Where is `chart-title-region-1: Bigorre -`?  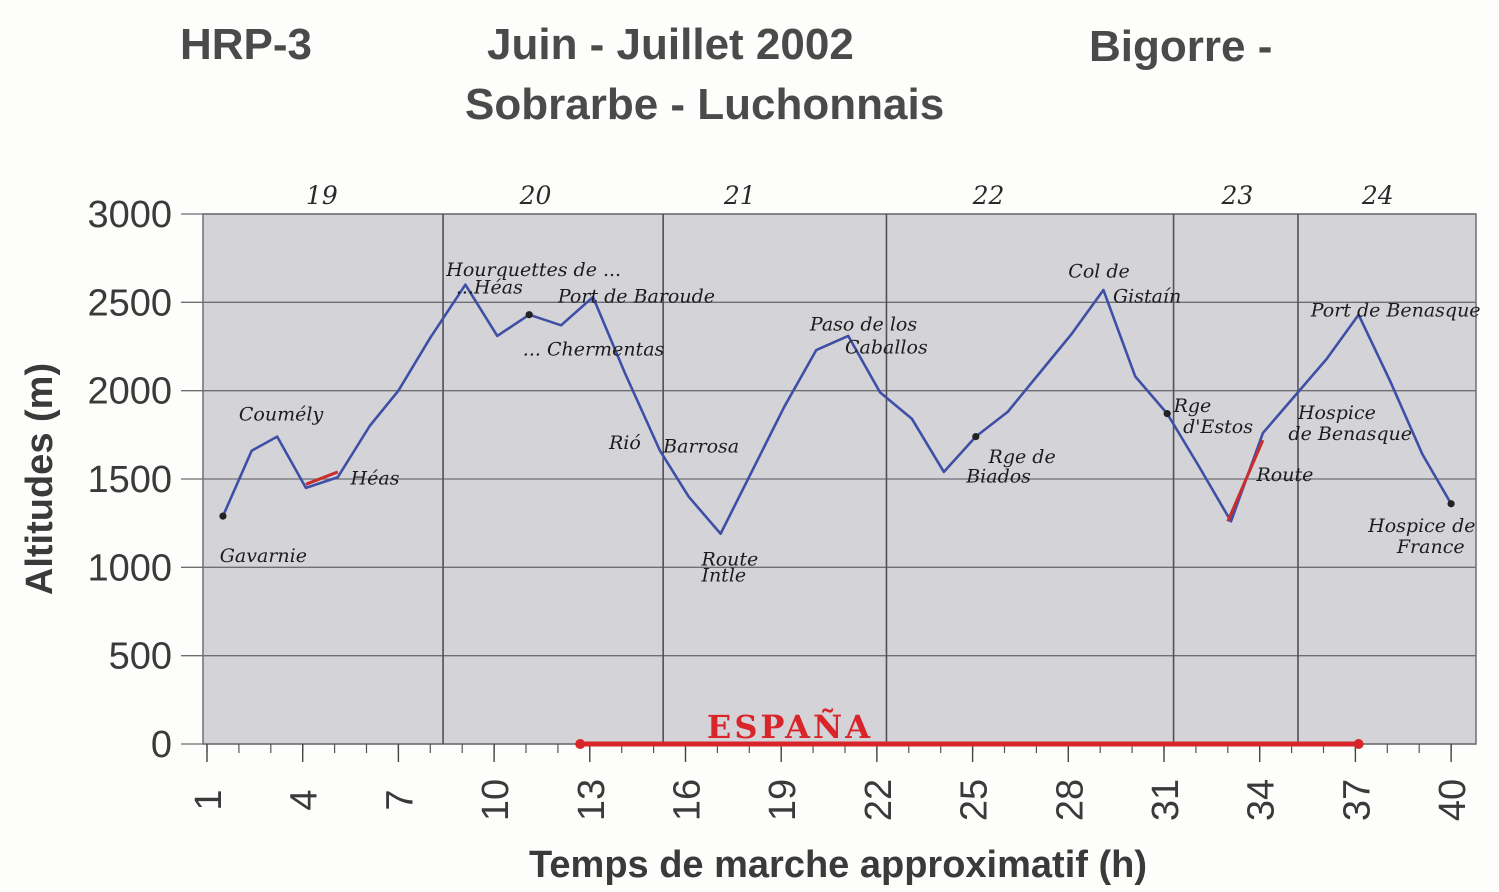
chart-title-region-1: Bigorre - is located at coordinates (1181, 46).